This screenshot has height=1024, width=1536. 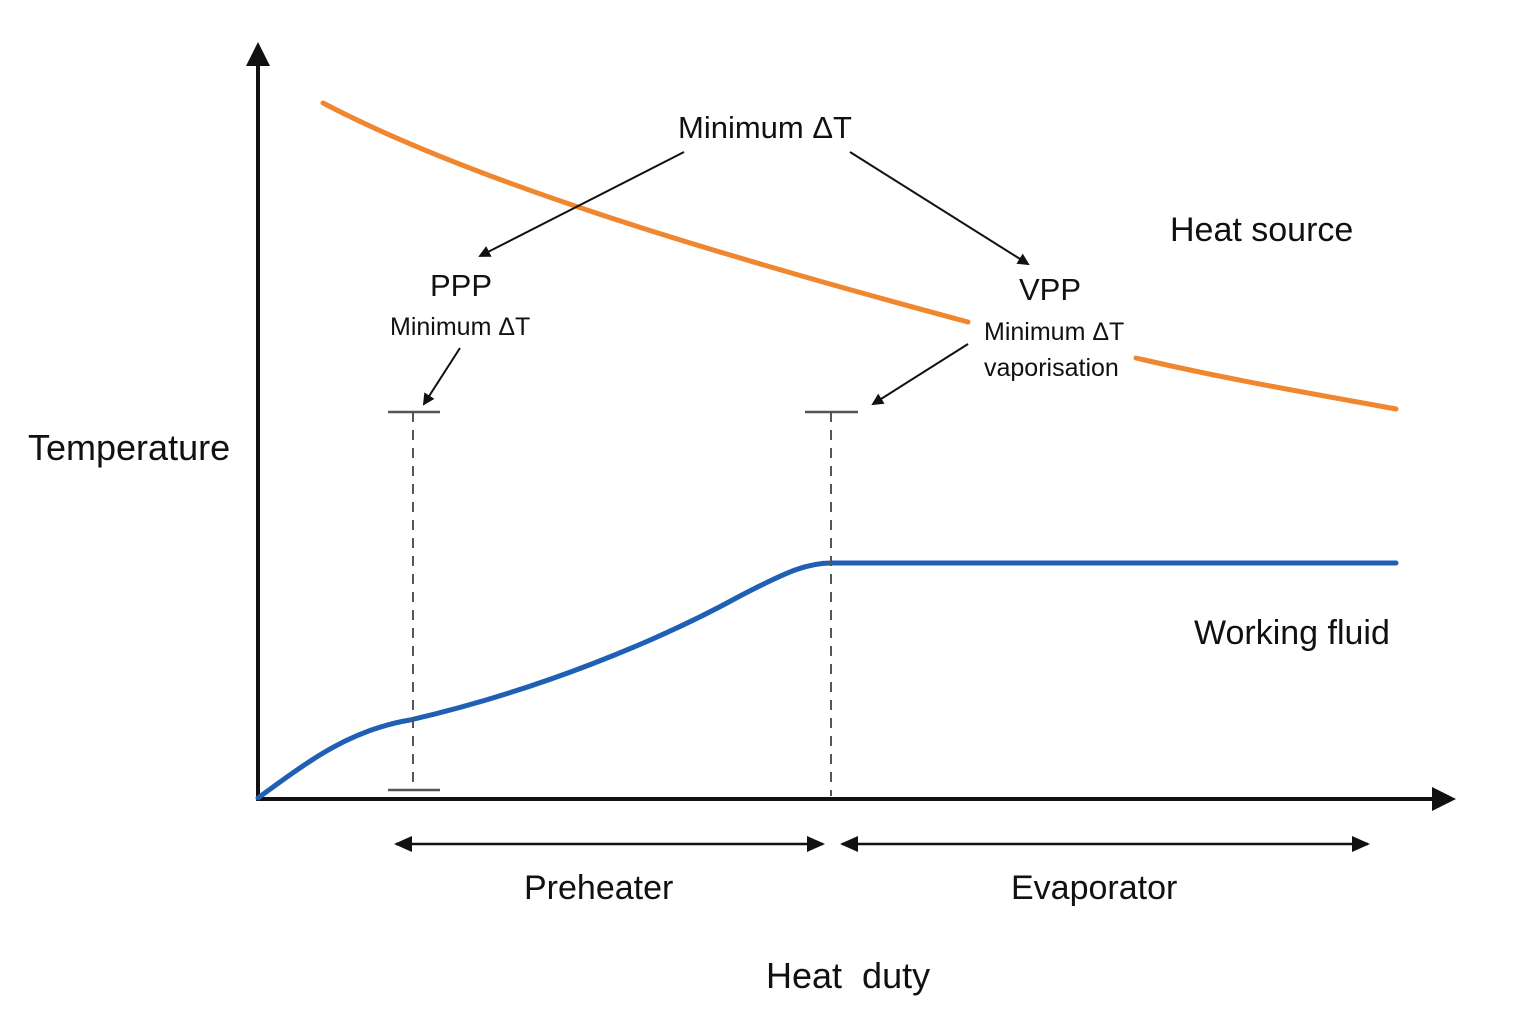 I want to click on arrow-top-to-ppp, so click(x=581, y=204).